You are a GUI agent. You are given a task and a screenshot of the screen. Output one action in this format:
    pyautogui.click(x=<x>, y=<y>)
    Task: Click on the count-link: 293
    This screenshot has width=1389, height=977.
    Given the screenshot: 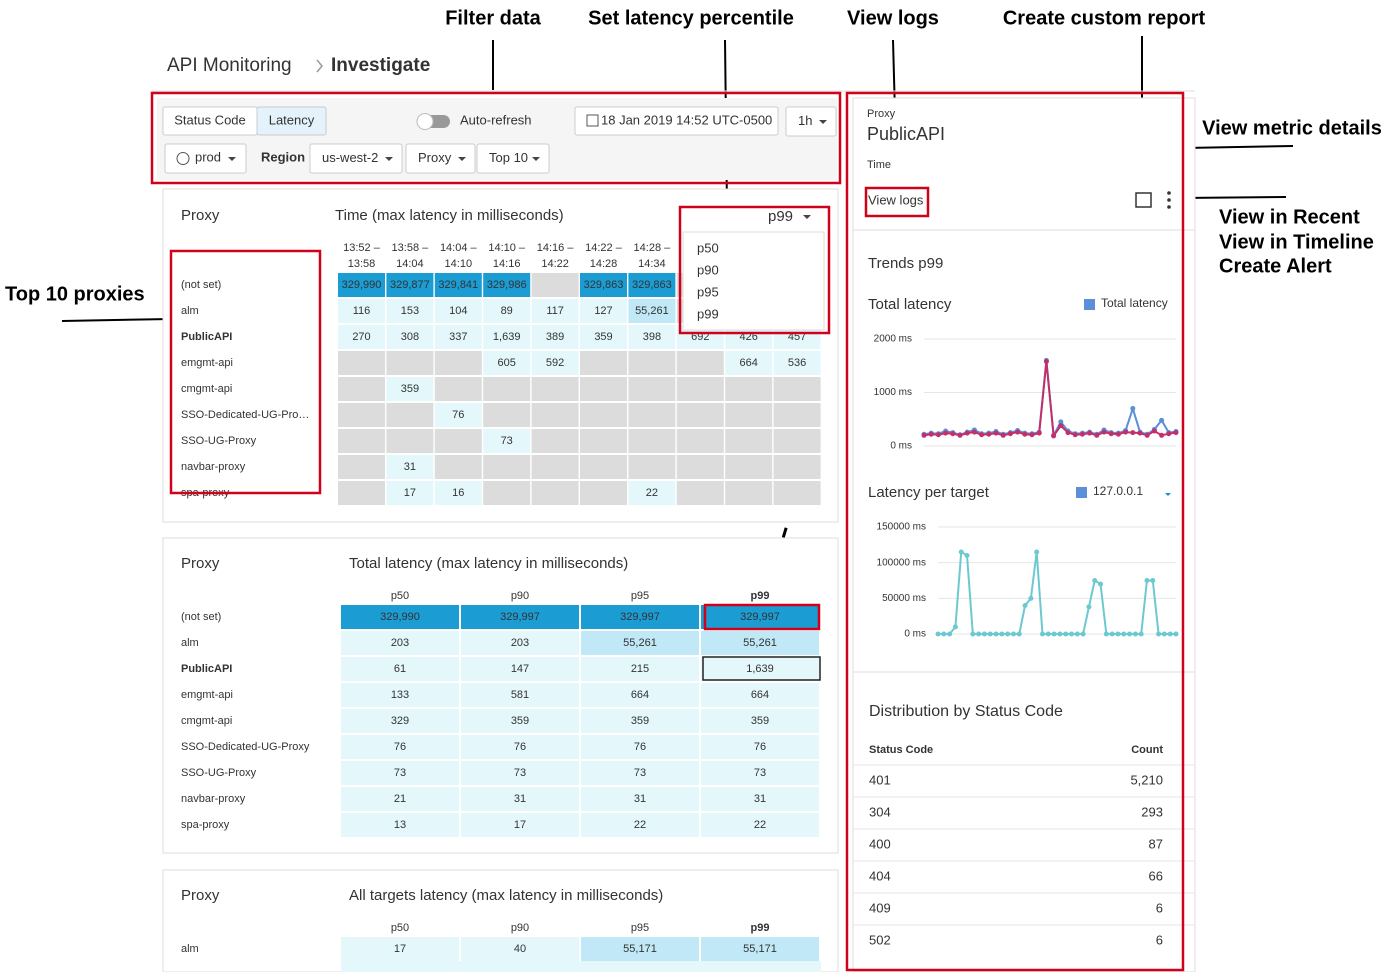 What is the action you would take?
    pyautogui.click(x=1152, y=811)
    